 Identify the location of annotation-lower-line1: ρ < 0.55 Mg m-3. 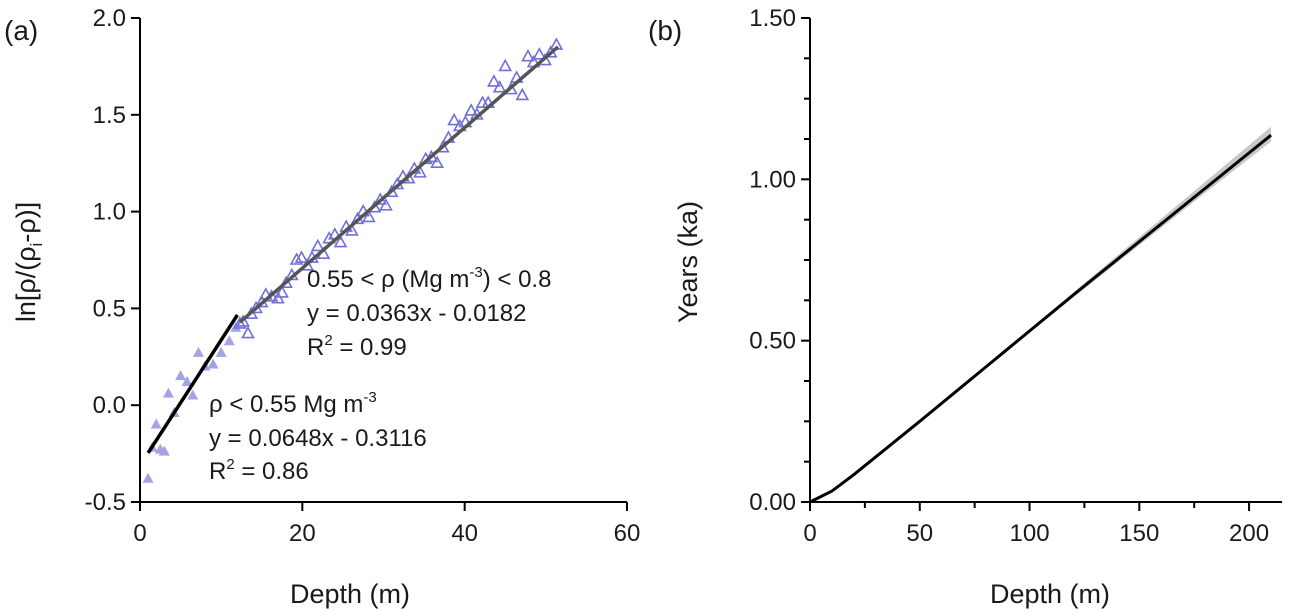
(293, 403).